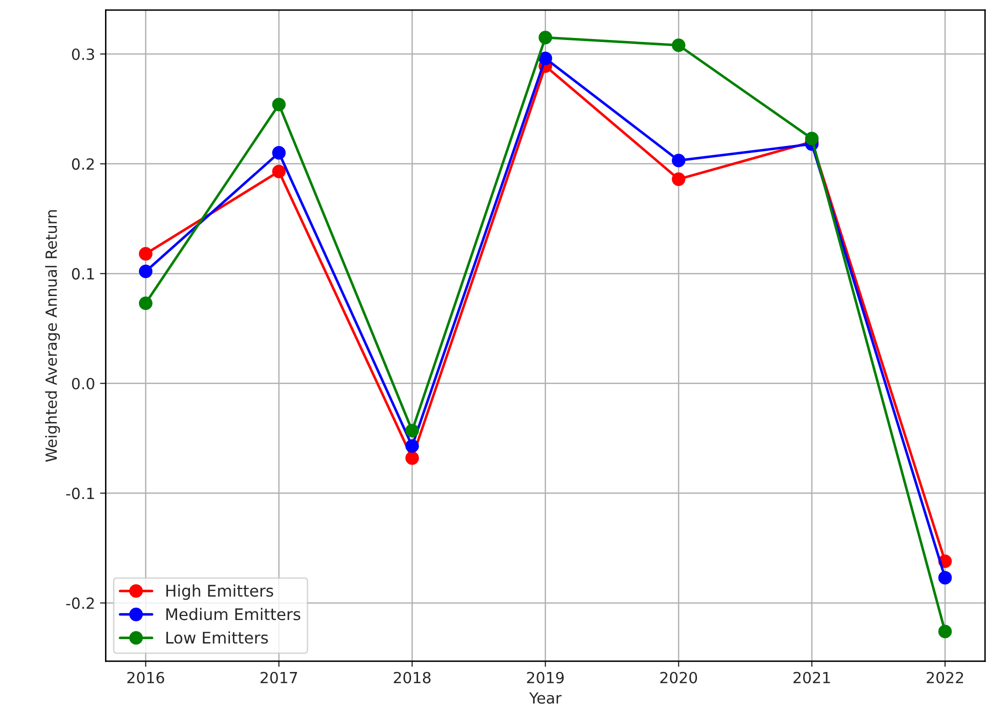  Describe the element at coordinates (545, 698) in the screenshot. I see `x-axis-title: Year` at that location.